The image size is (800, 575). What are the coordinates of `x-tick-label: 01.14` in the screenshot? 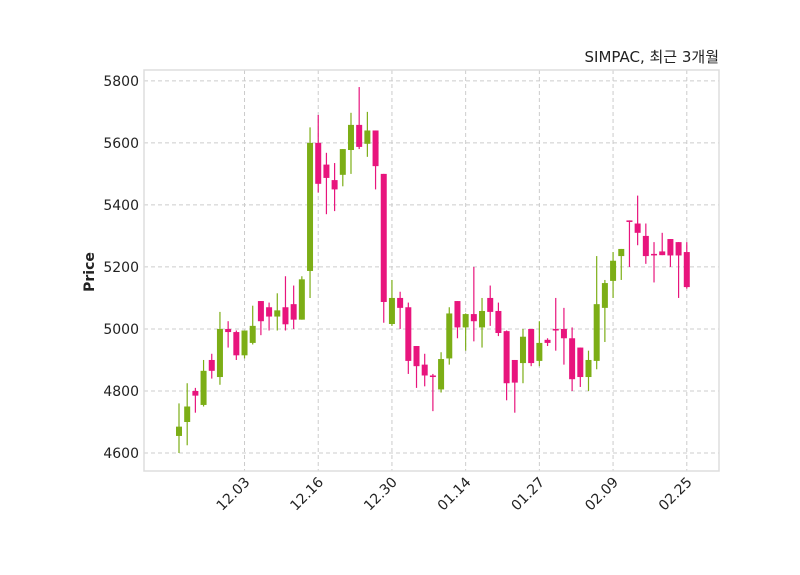 It's located at (455, 494).